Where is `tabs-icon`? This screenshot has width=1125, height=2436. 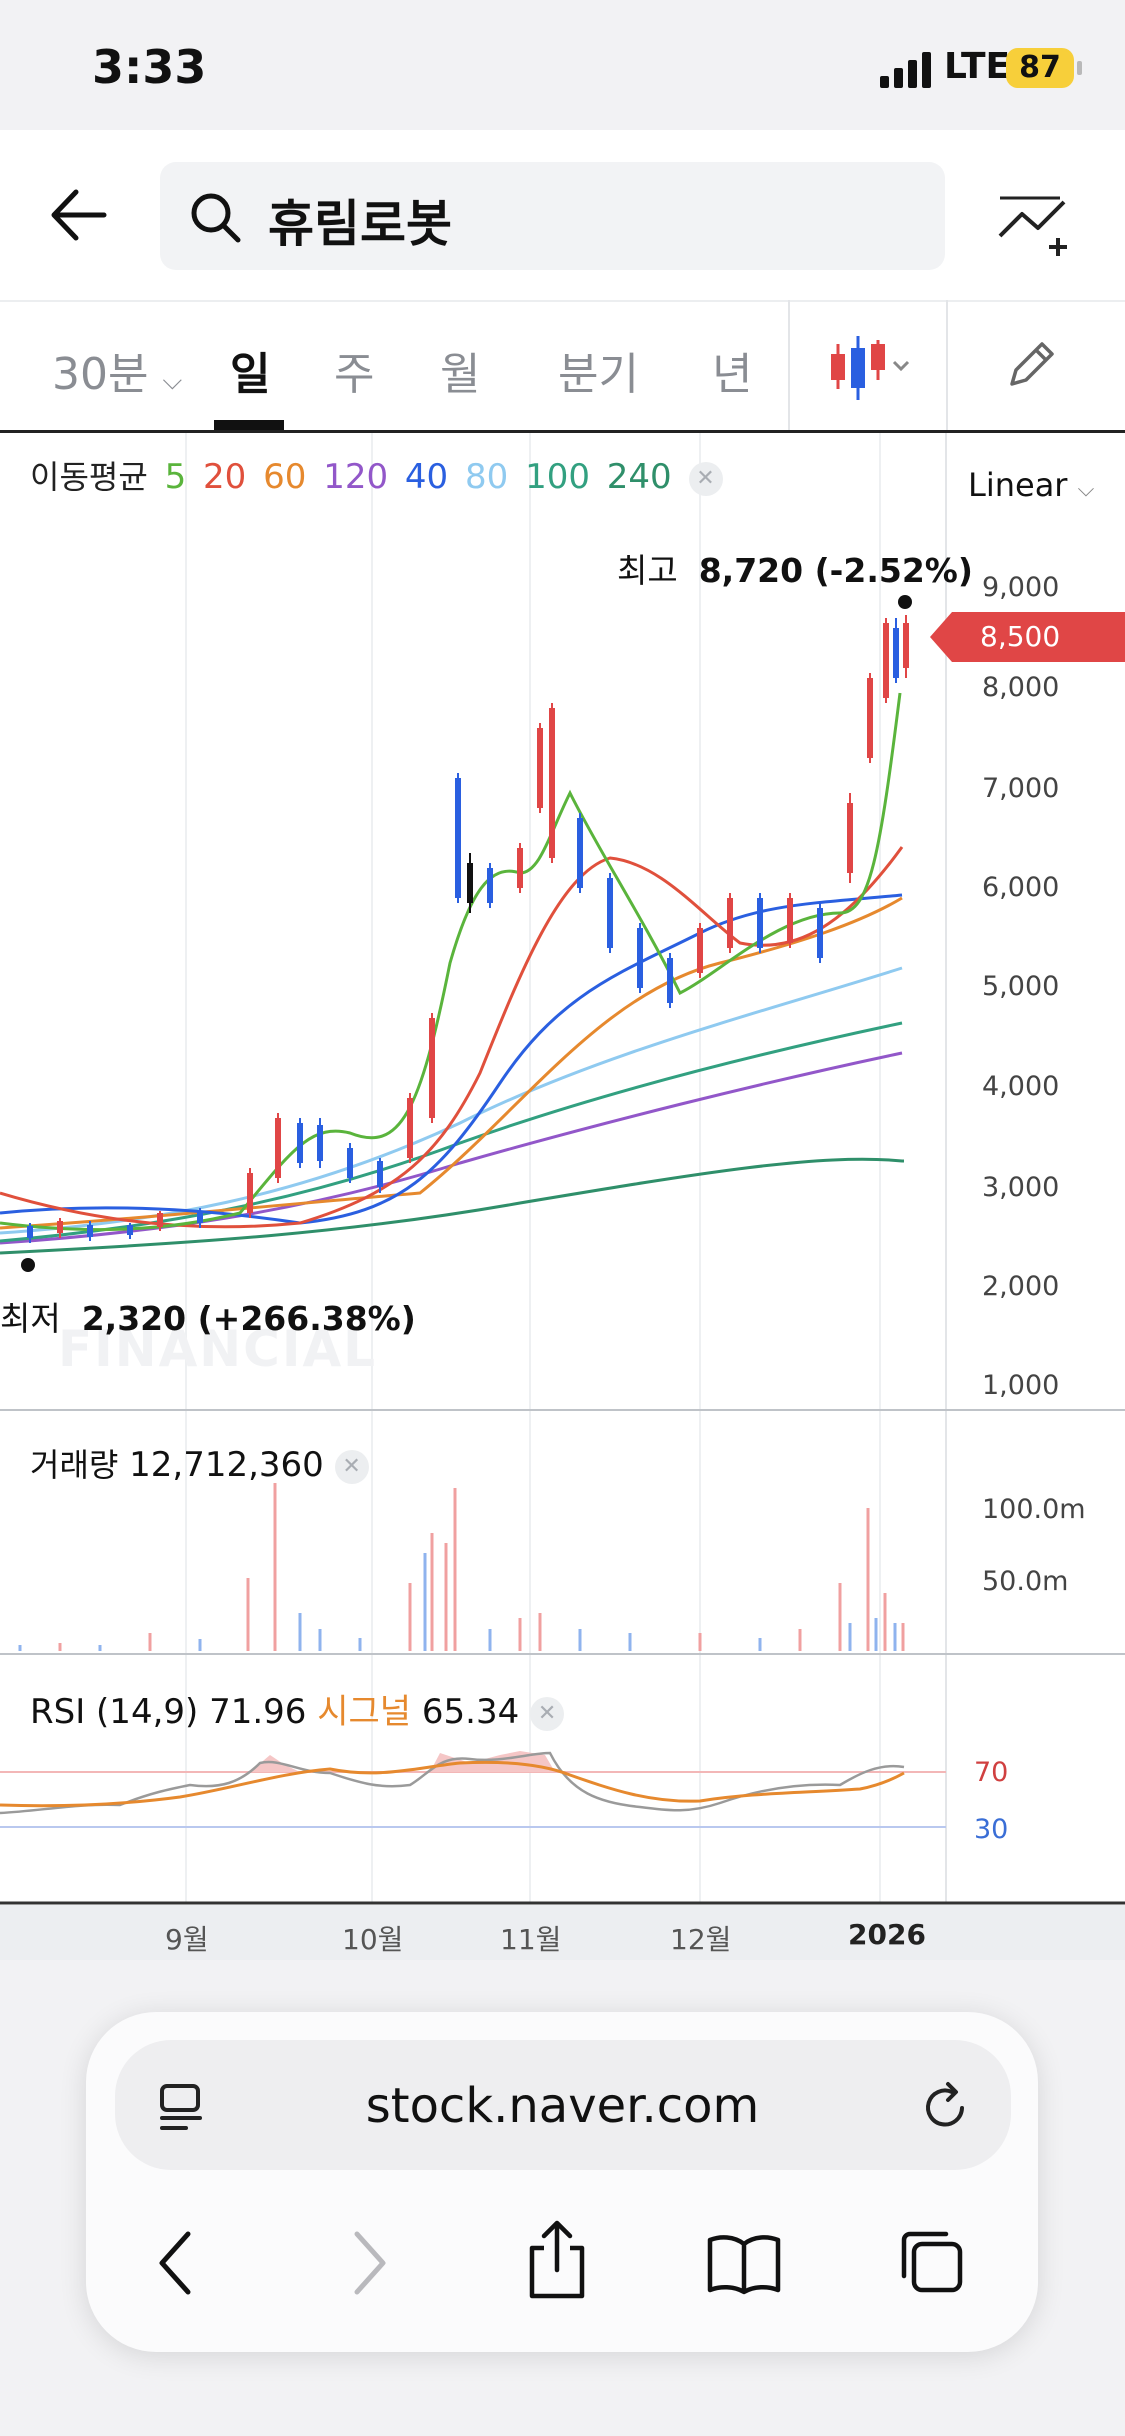
tabs-icon is located at coordinates (932, 2262).